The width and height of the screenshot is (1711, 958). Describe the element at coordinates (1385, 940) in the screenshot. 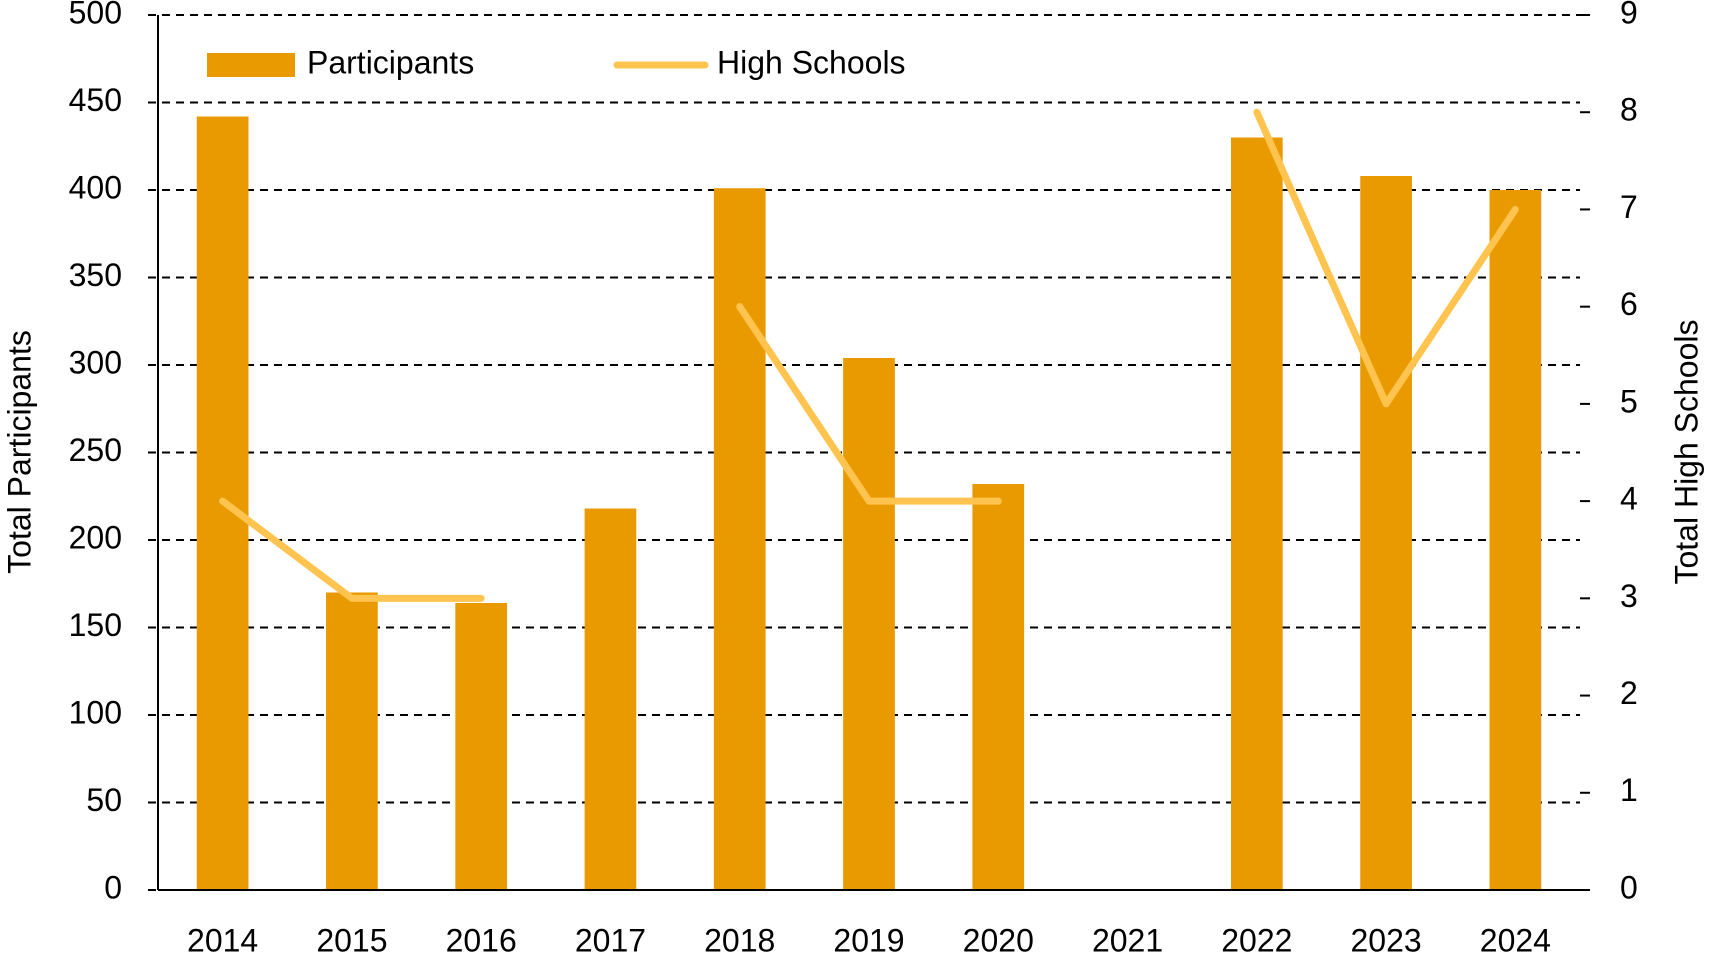

I see `x-tick-label: 2023` at that location.